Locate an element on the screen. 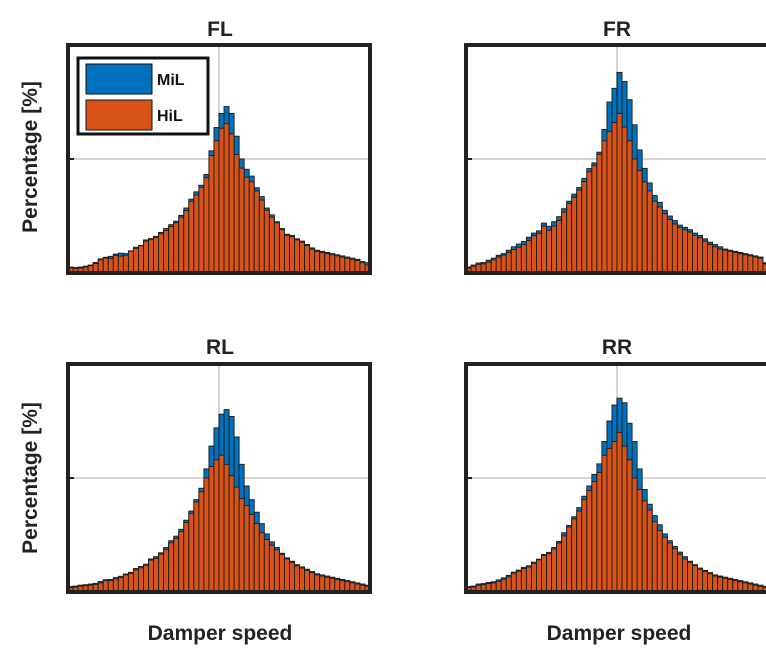  legend-swatch-mil is located at coordinates (119, 79).